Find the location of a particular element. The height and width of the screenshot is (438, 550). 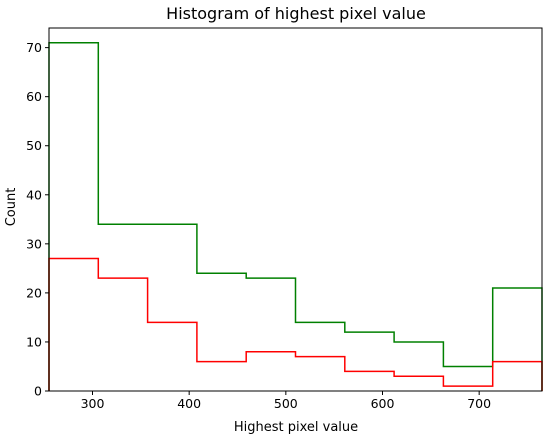

y-tick-label: 10 is located at coordinates (34, 341).